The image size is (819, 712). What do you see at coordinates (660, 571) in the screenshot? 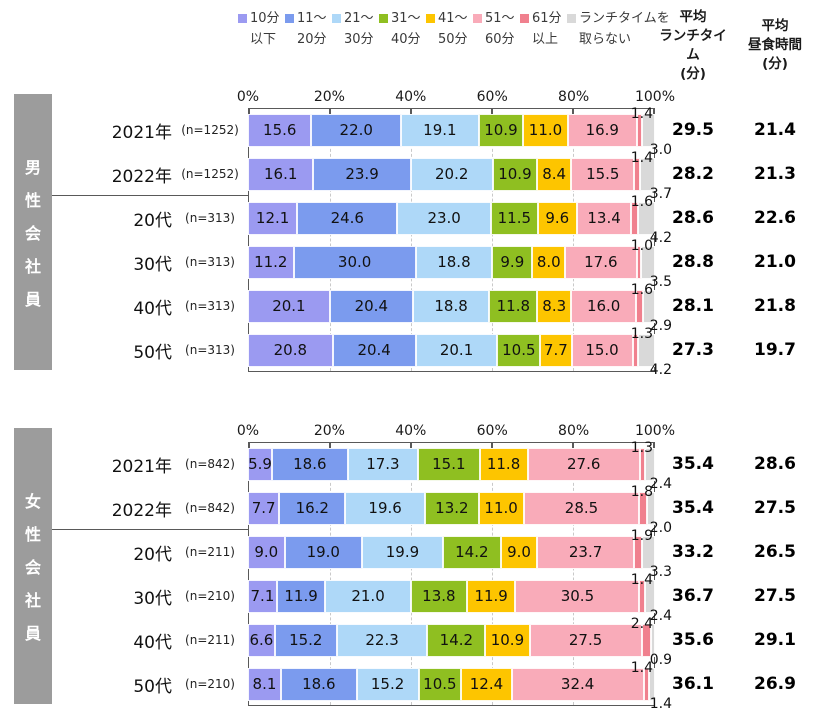
I see `segment-no-lunch-value: 3.3` at bounding box center [660, 571].